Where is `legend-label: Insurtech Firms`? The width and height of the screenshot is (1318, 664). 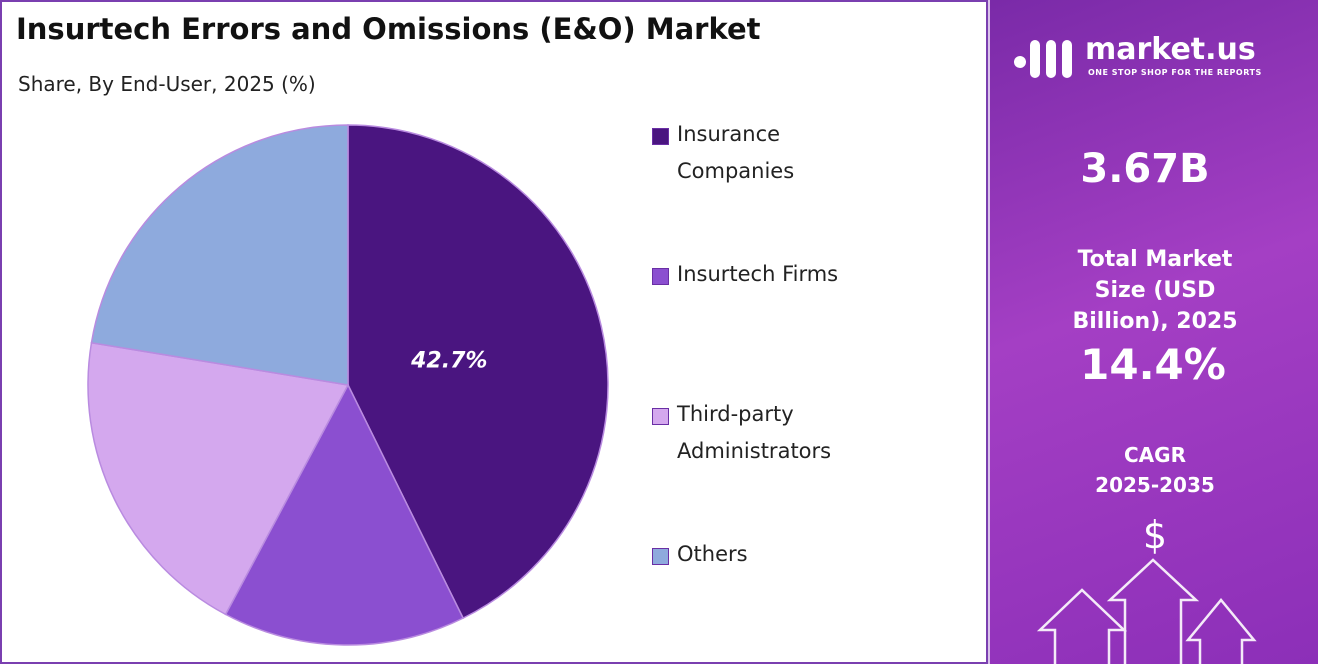
legend-label: Insurtech Firms is located at coordinates (758, 274).